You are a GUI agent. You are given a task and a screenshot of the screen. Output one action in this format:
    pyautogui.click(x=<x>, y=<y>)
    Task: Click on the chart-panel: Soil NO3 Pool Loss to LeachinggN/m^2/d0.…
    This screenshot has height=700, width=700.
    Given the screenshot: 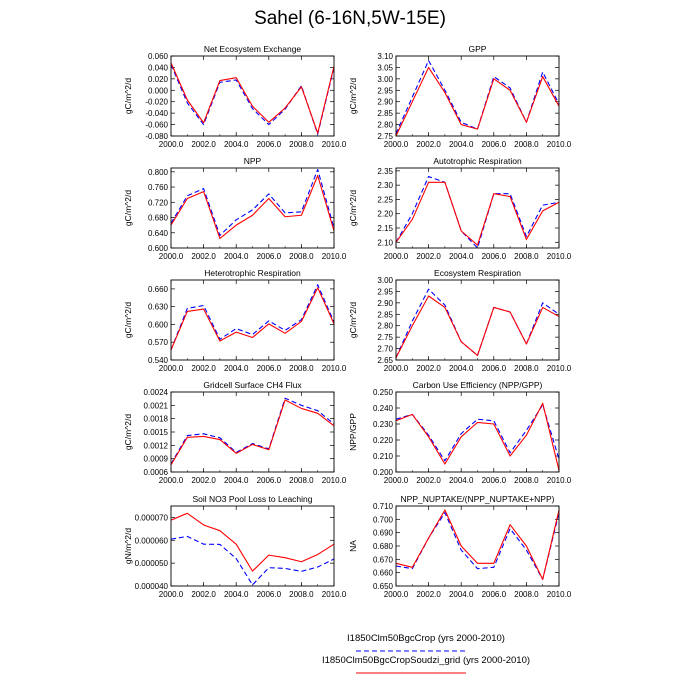 What is the action you would take?
    pyautogui.click(x=235, y=546)
    